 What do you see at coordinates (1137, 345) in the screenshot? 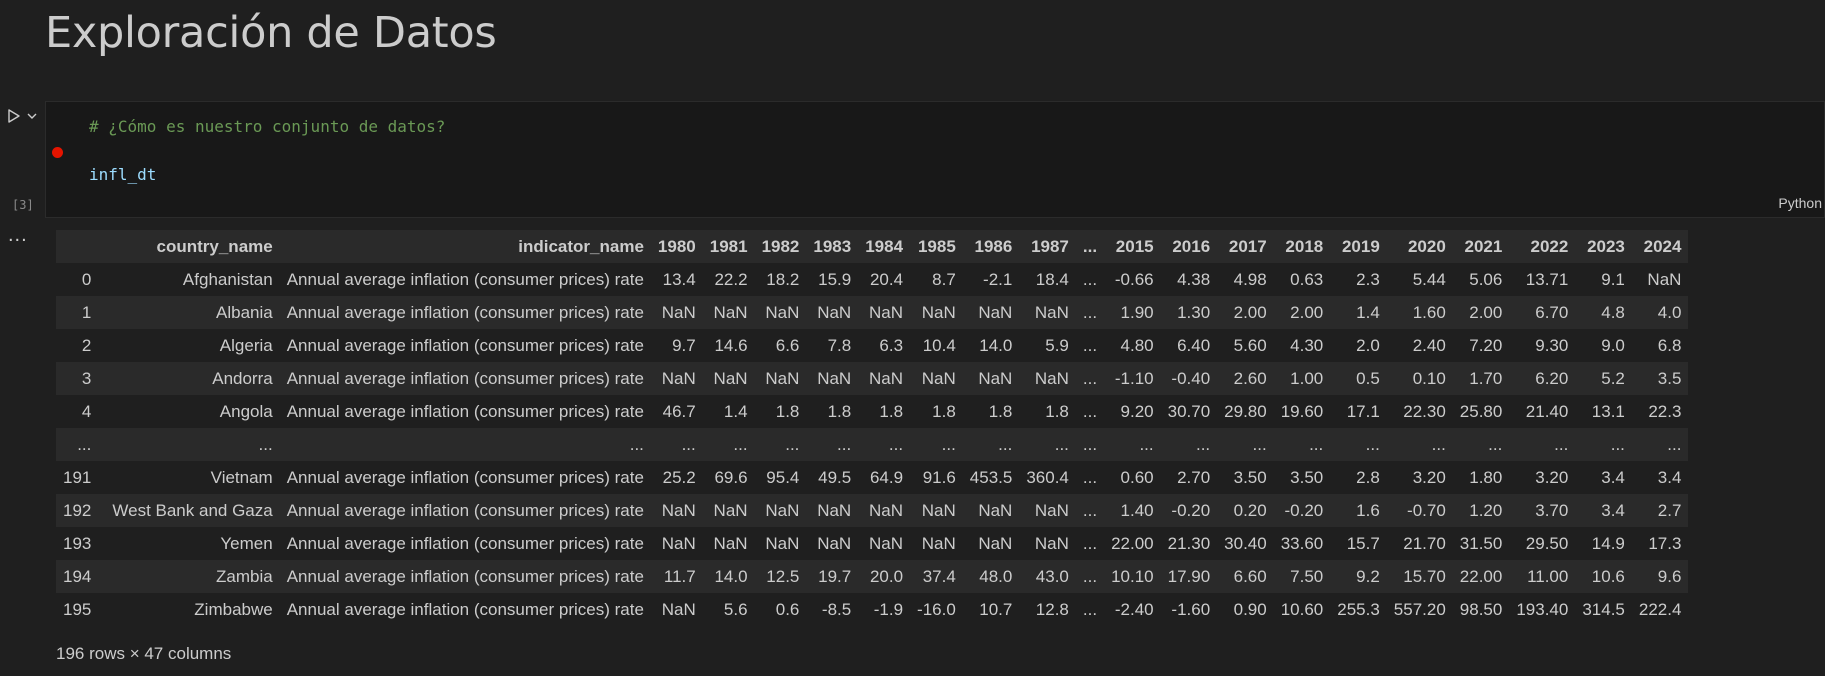
I see `table-cell: 4.80` at bounding box center [1137, 345].